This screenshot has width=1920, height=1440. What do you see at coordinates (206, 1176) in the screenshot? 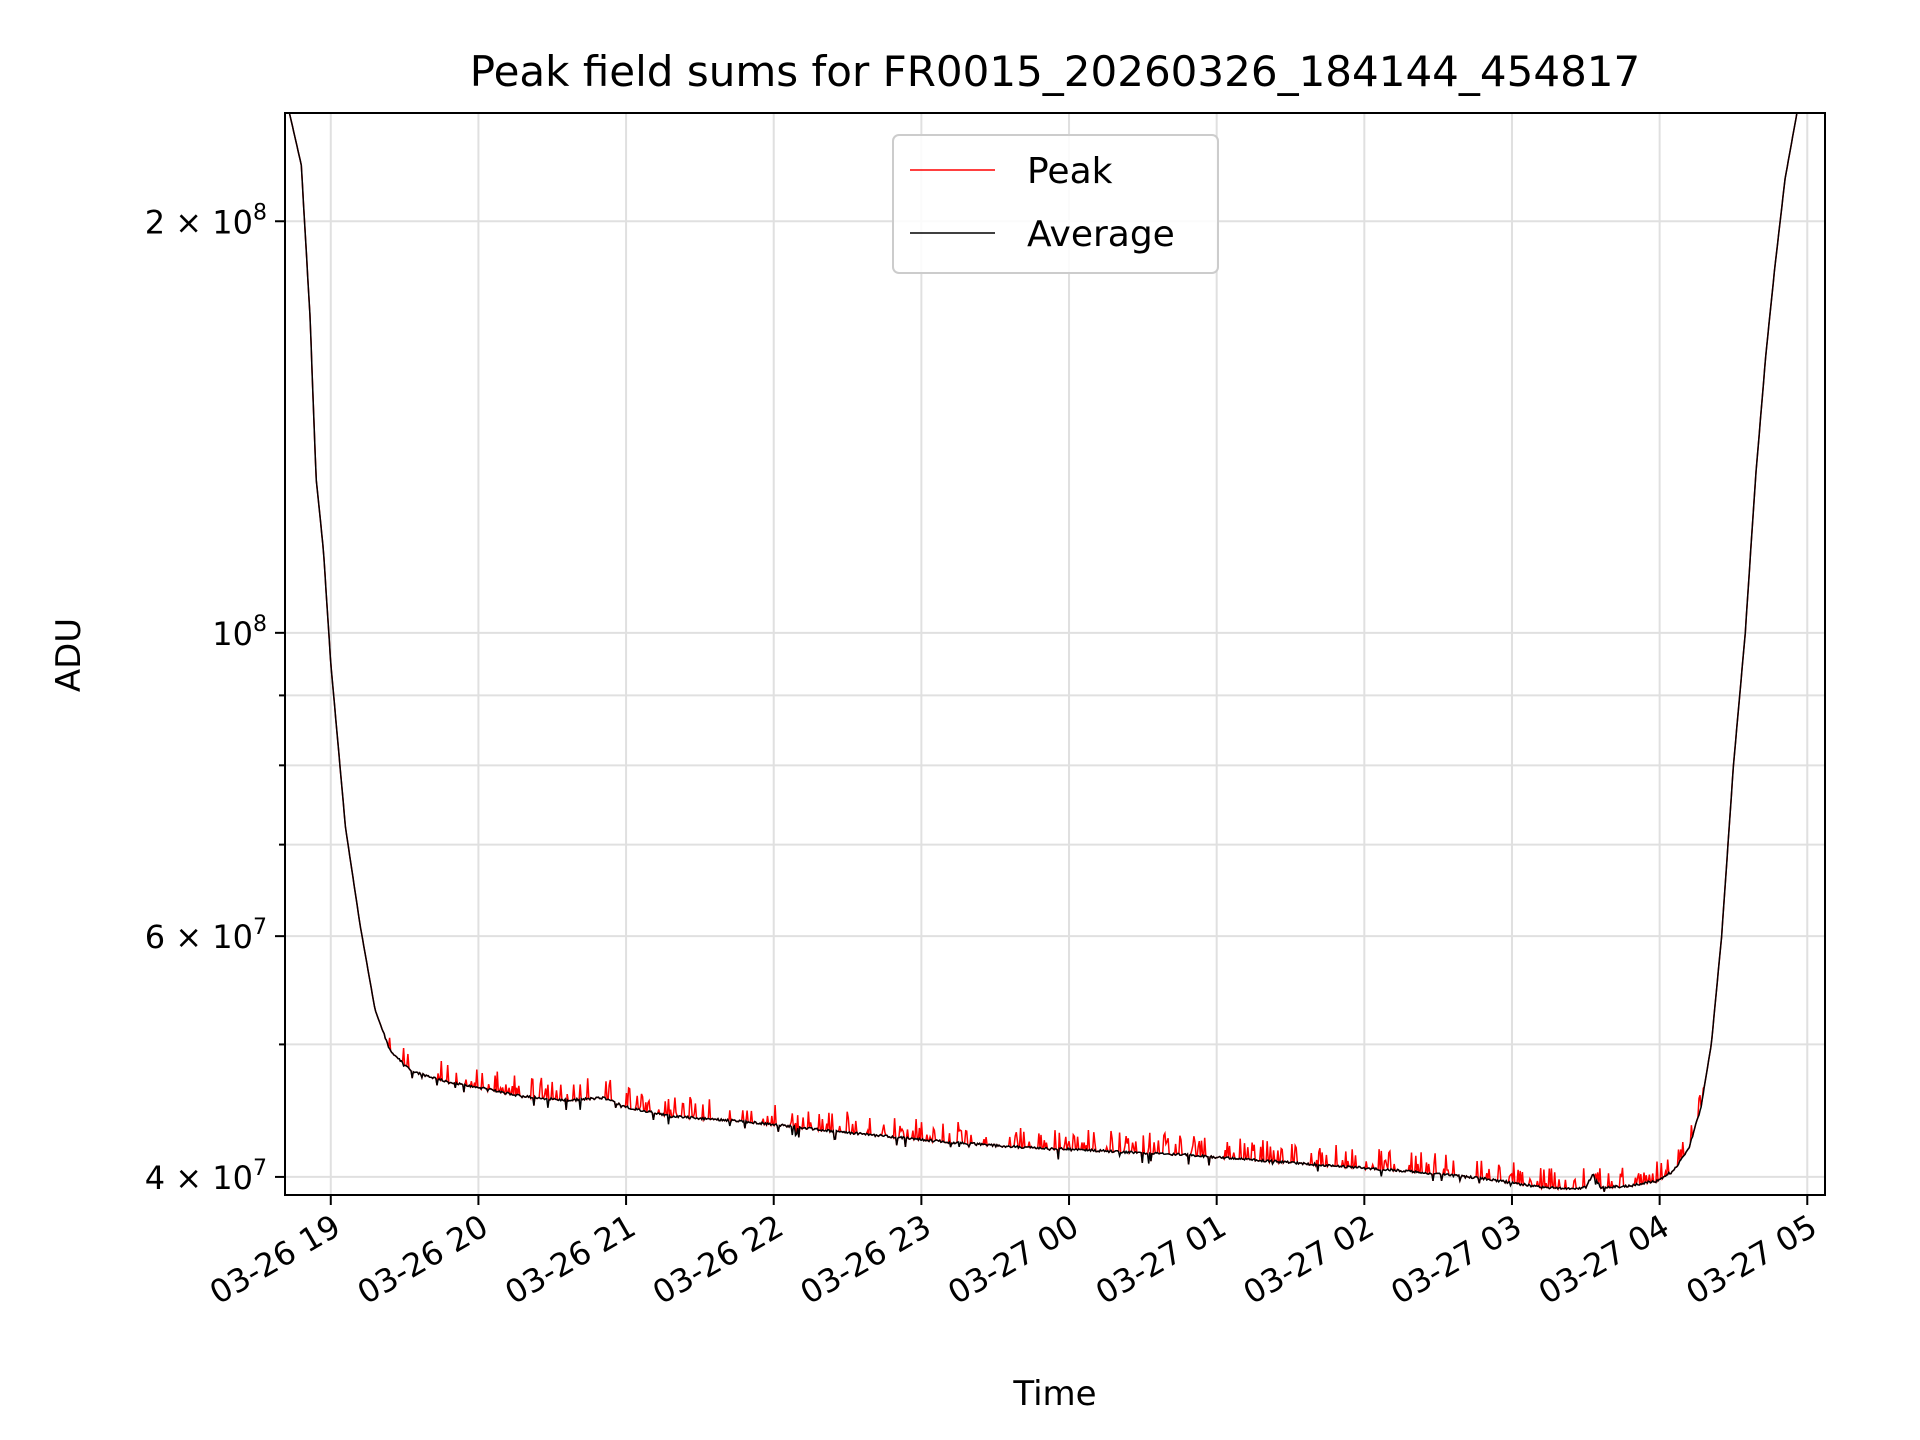
I see `y-tick-label: 4 × 107` at bounding box center [206, 1176].